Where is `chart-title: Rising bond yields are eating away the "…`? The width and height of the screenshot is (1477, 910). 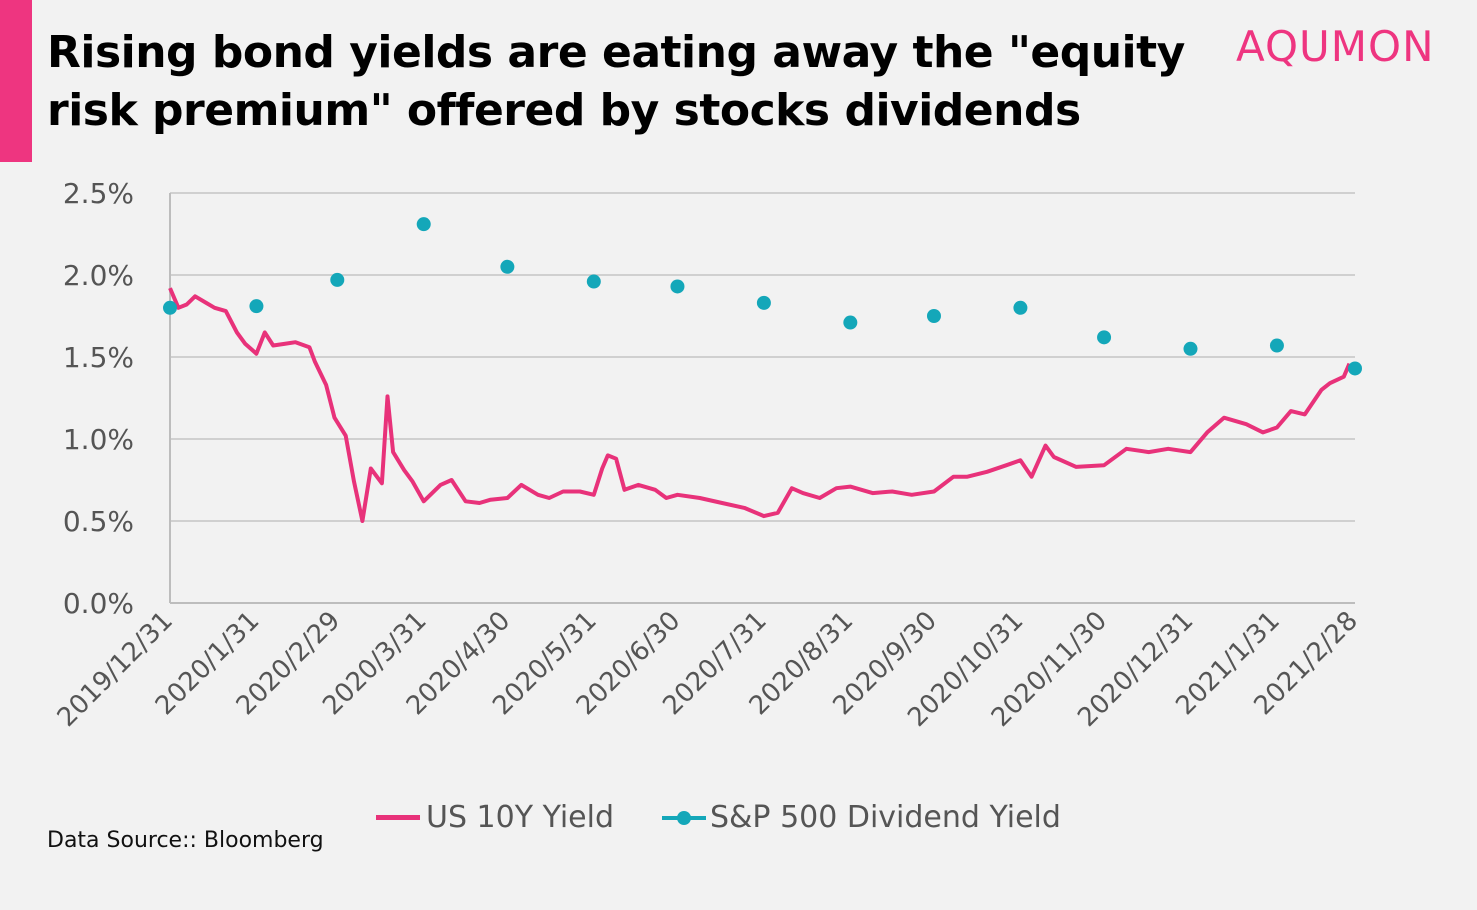 chart-title: Rising bond yields are eating away the "… is located at coordinates (616, 81).